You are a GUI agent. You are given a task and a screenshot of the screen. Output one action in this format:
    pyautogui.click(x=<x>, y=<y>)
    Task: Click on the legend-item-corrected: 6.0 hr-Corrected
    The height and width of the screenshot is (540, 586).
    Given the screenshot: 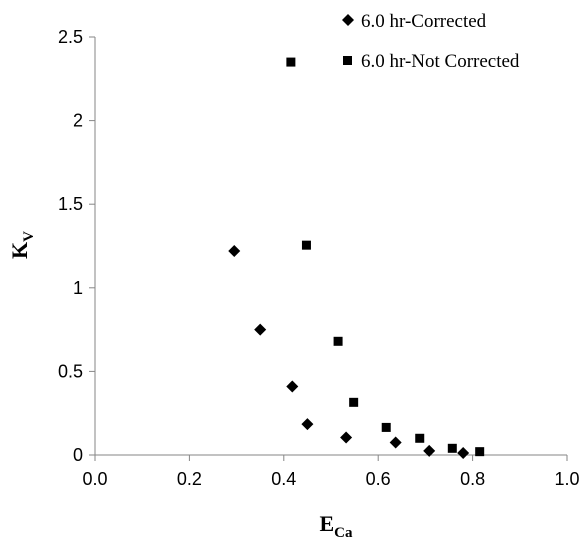 What is the action you would take?
    pyautogui.click(x=414, y=21)
    